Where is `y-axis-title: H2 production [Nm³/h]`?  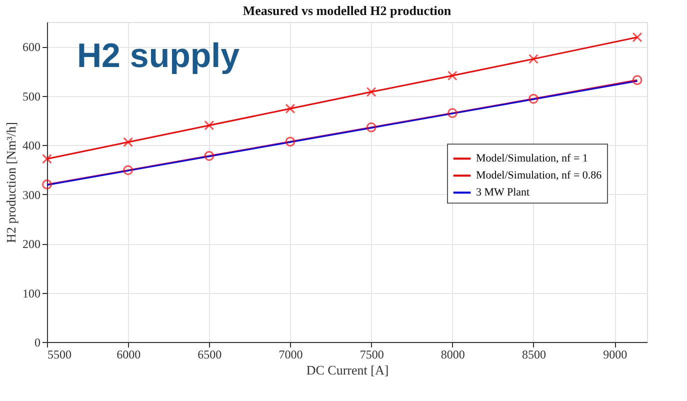
y-axis-title: H2 production [Nm³/h] is located at coordinates (11, 182).